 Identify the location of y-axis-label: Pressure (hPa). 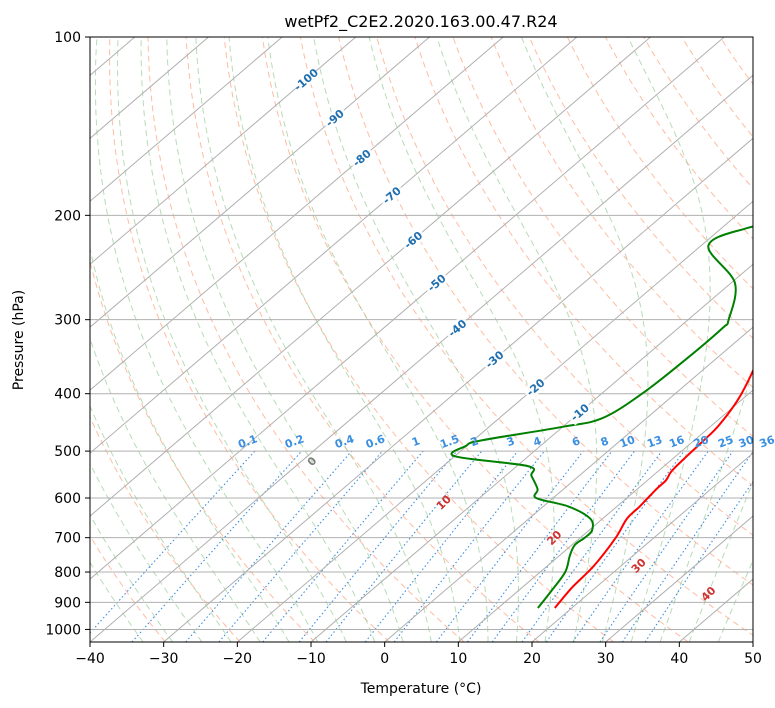
(19, 340).